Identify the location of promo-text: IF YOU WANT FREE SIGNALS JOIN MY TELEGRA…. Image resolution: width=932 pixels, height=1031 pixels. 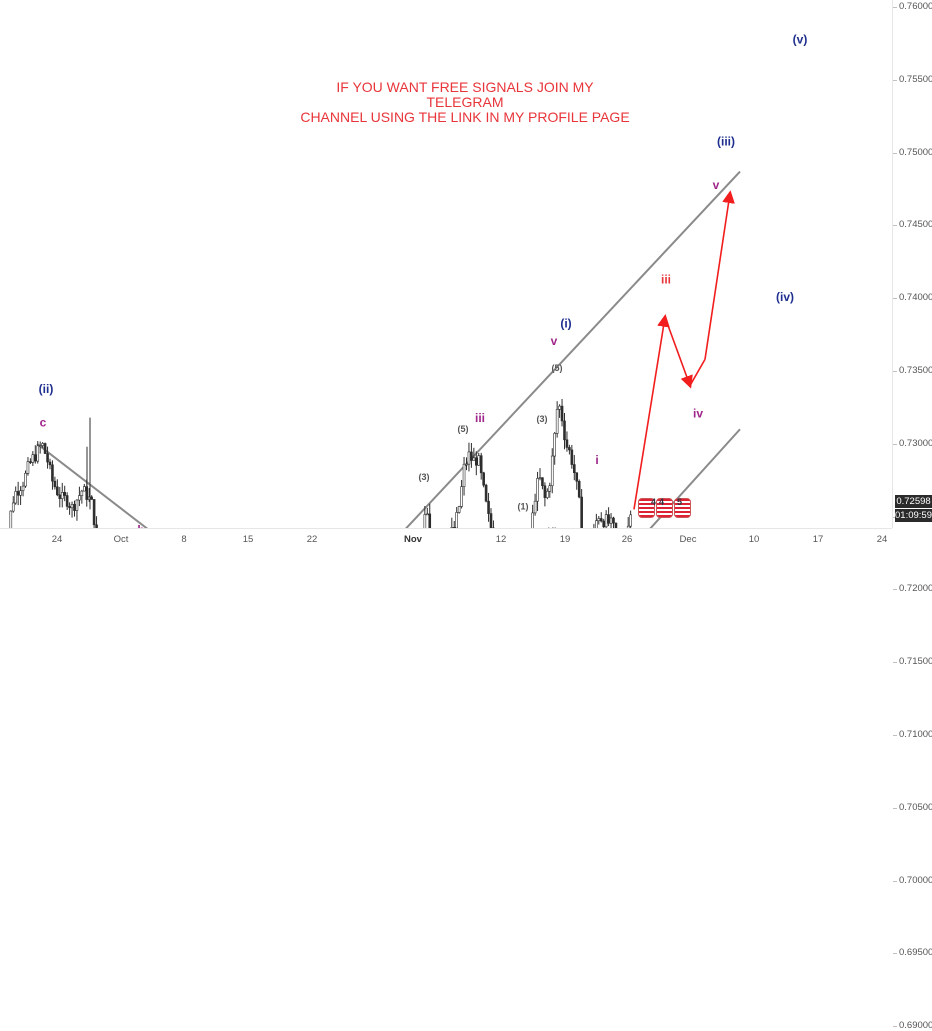
(465, 102).